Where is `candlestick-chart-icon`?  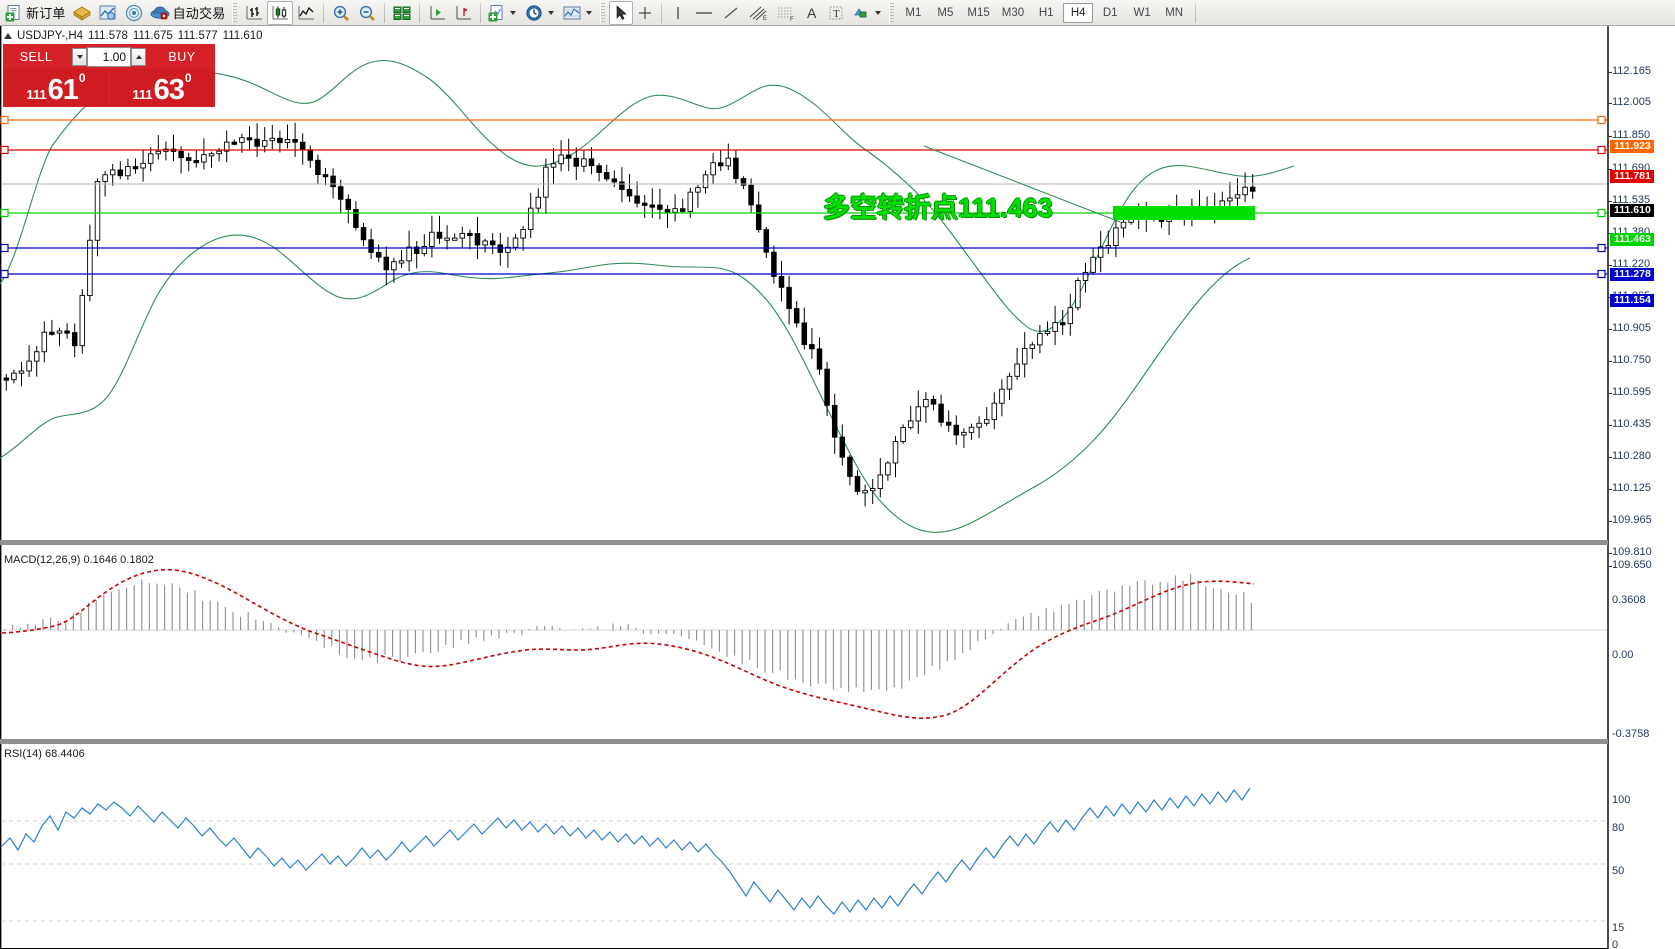
candlestick-chart-icon is located at coordinates (280, 12).